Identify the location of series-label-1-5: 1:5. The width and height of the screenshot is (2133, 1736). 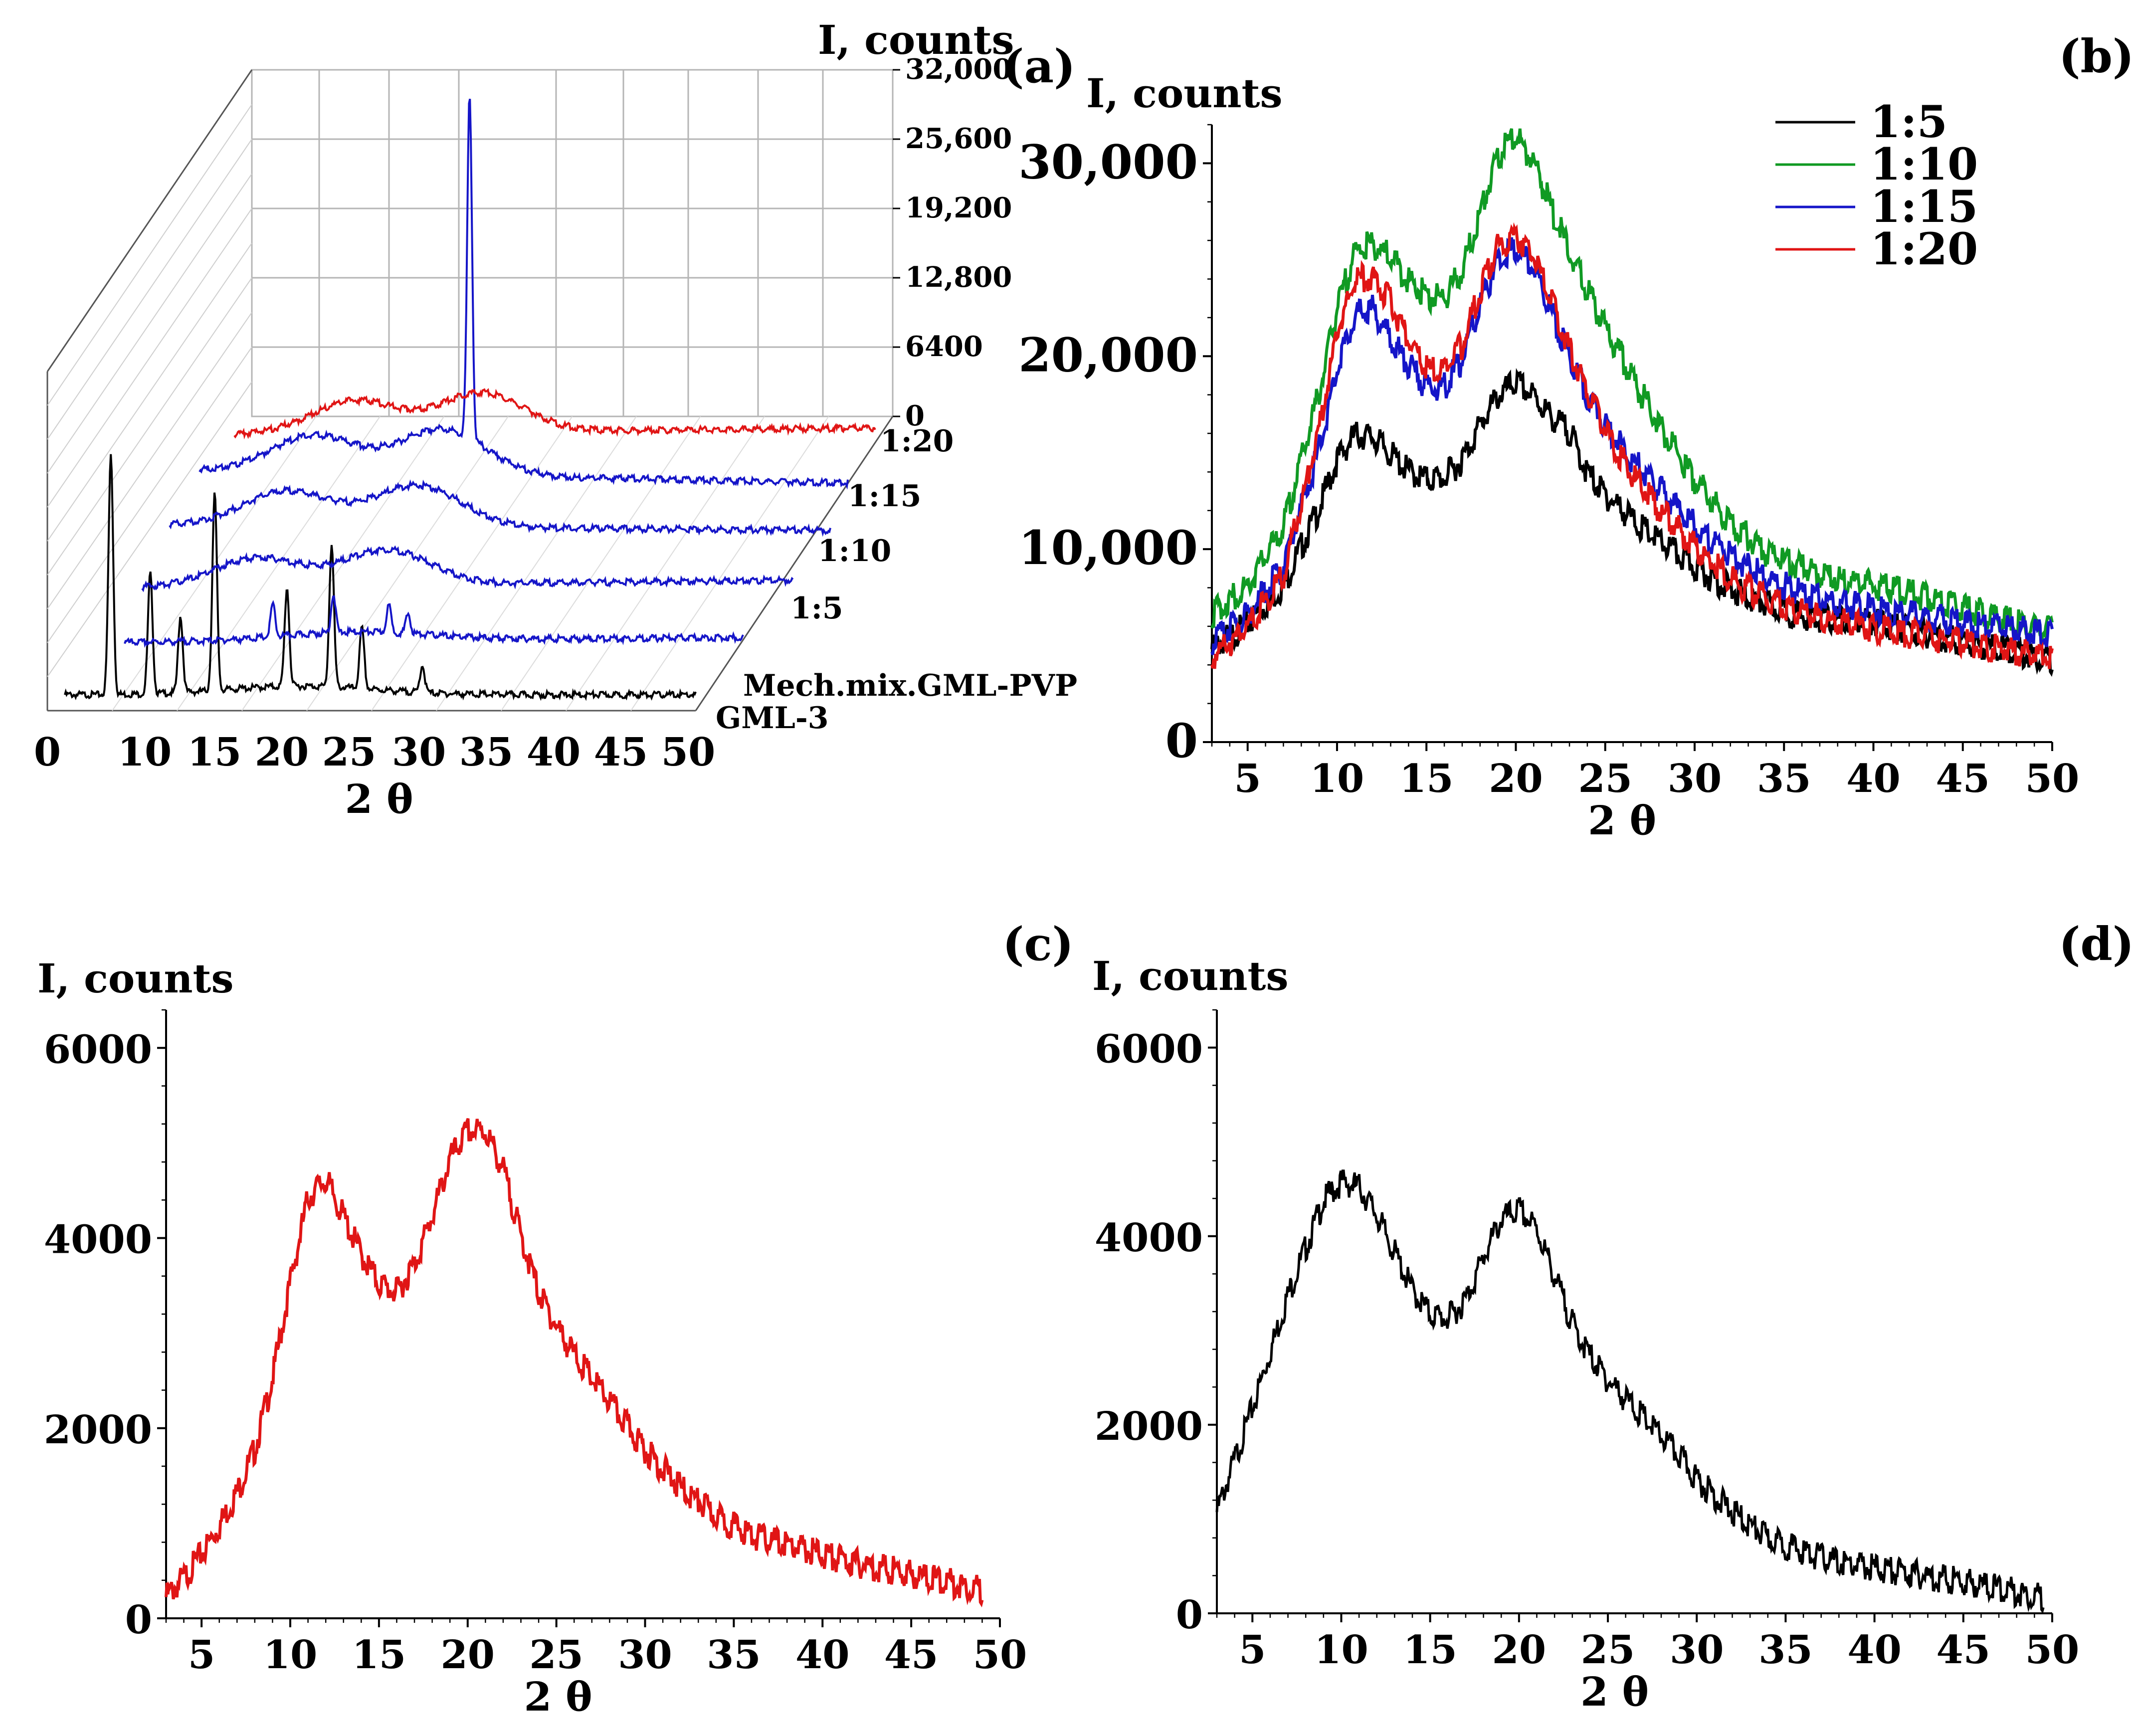
(816, 608).